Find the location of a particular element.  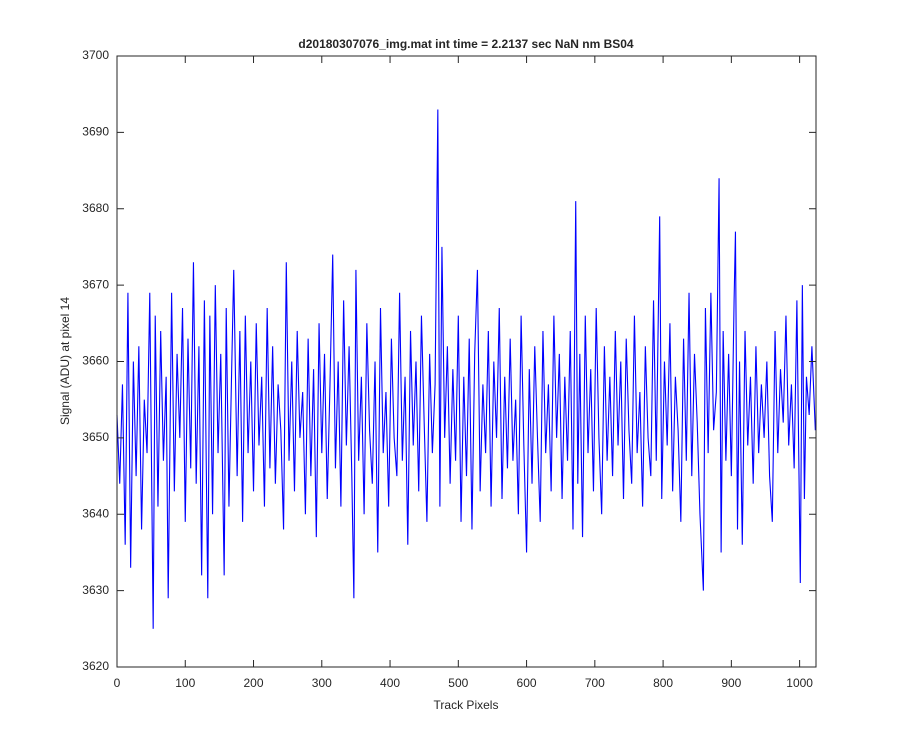

x-tick-label: 800 is located at coordinates (663, 683).